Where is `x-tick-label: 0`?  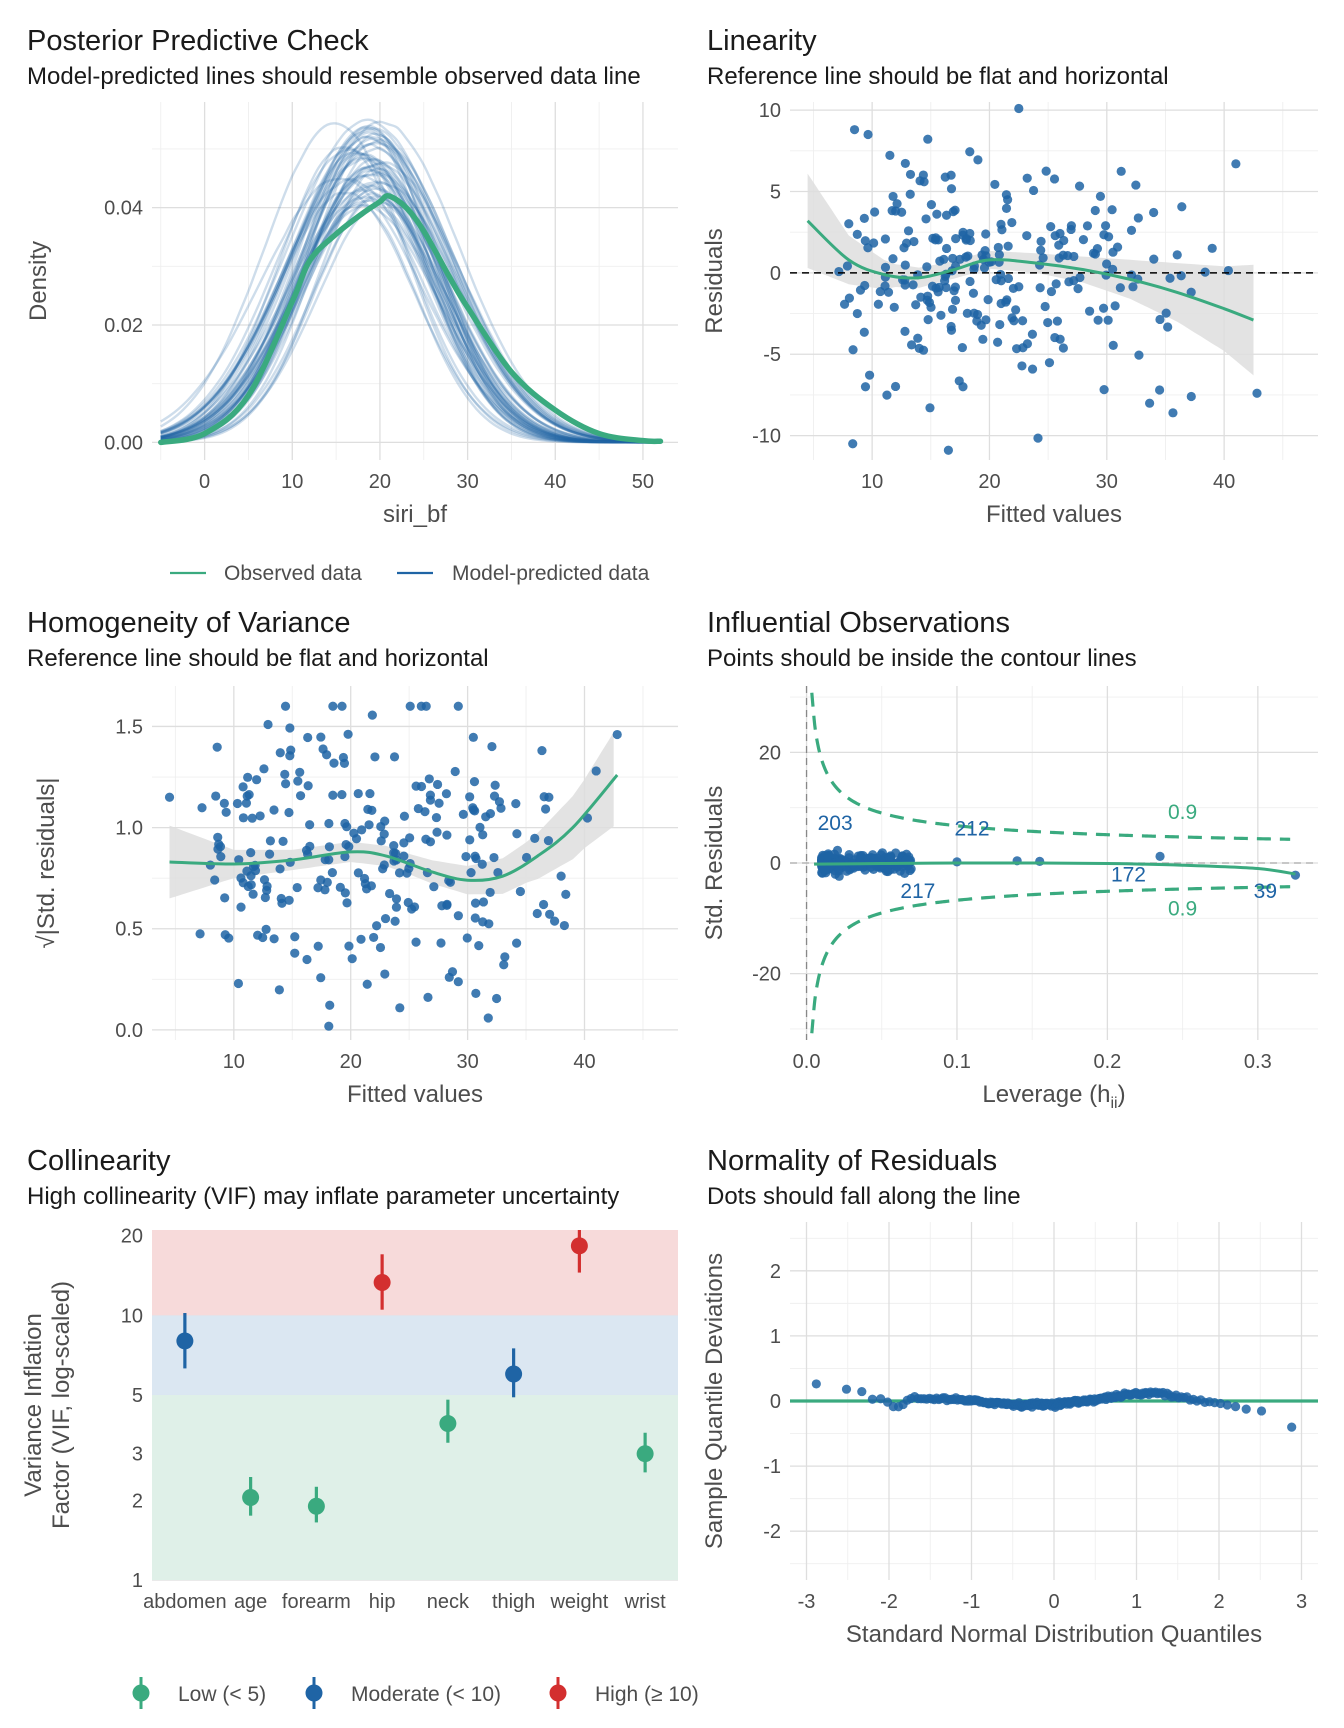
x-tick-label: 0 is located at coordinates (204, 482).